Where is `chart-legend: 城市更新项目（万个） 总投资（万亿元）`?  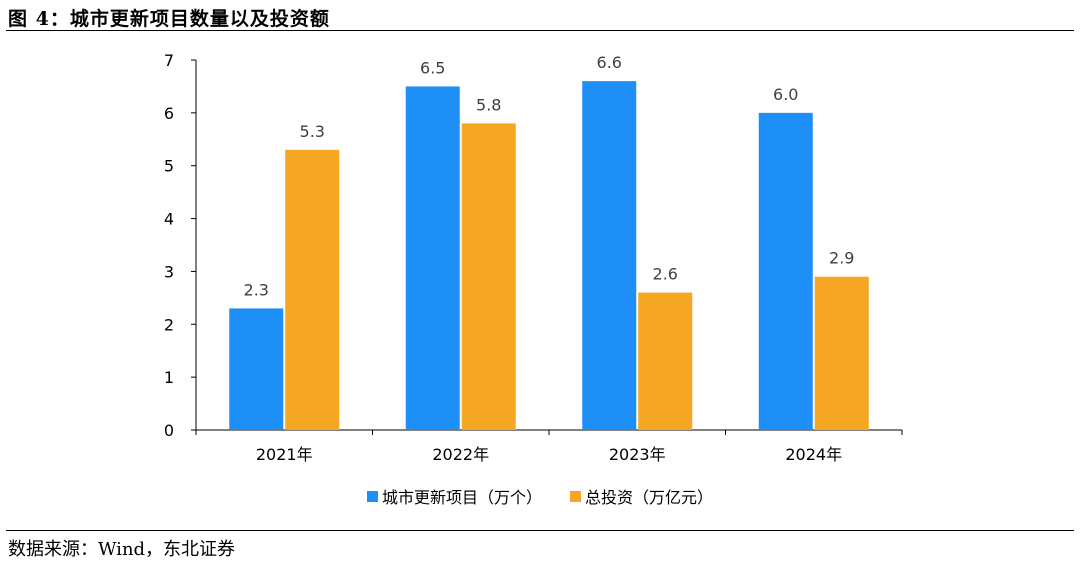
chart-legend: 城市更新项目（万个） 总投资（万亿元） is located at coordinates (540, 496).